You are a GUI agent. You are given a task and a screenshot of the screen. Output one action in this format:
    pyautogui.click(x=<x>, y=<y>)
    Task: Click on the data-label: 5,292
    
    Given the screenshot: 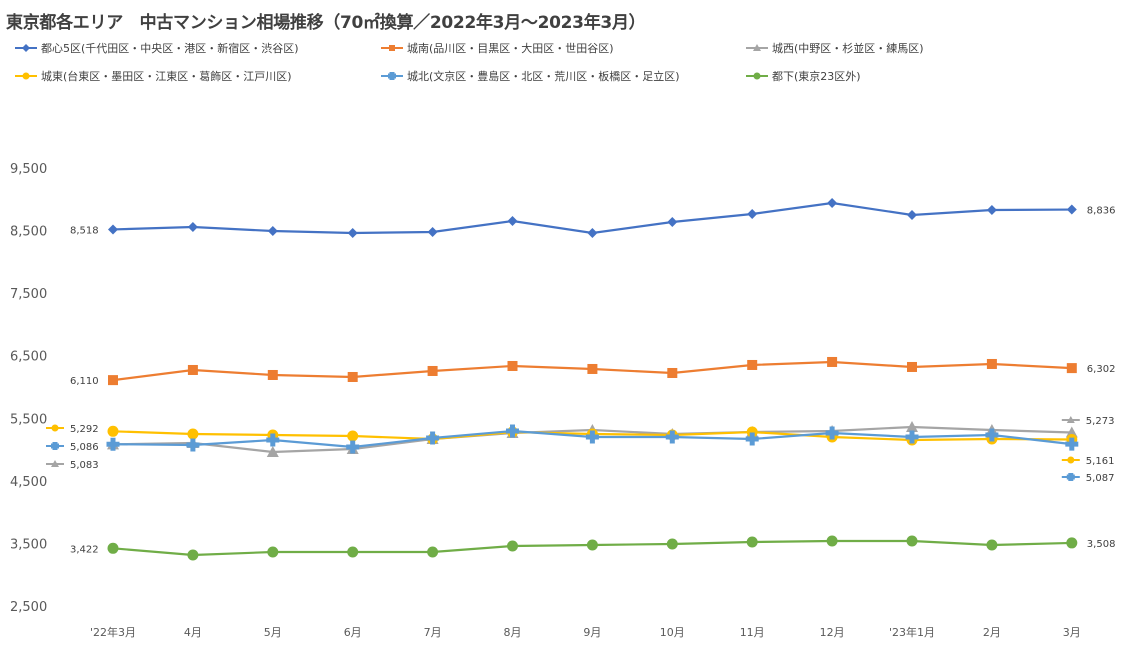 What is the action you would take?
    pyautogui.click(x=84, y=429)
    